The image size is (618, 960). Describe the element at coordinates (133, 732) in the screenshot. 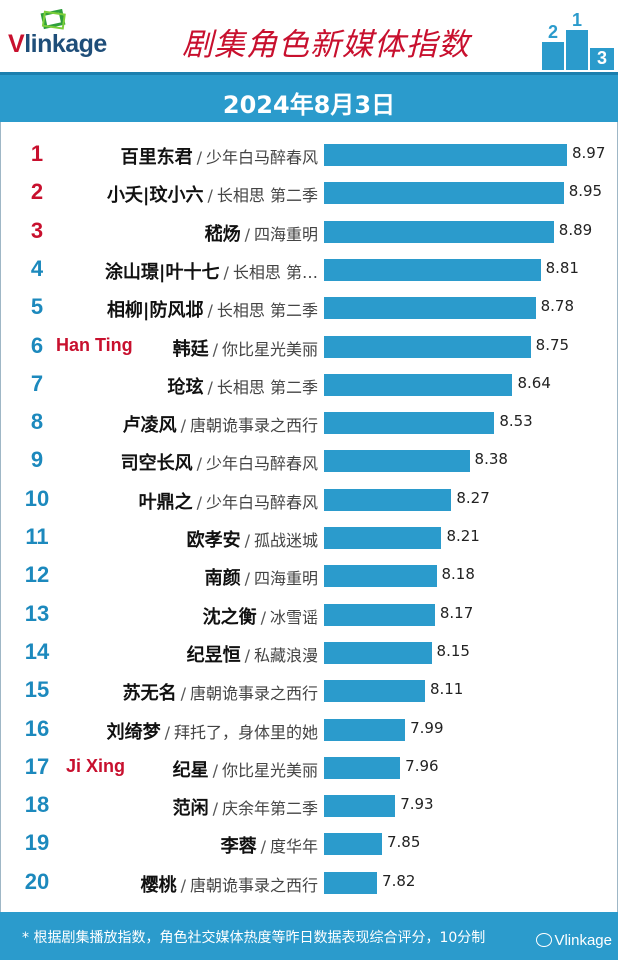

I see `character-name: 刘绮梦` at that location.